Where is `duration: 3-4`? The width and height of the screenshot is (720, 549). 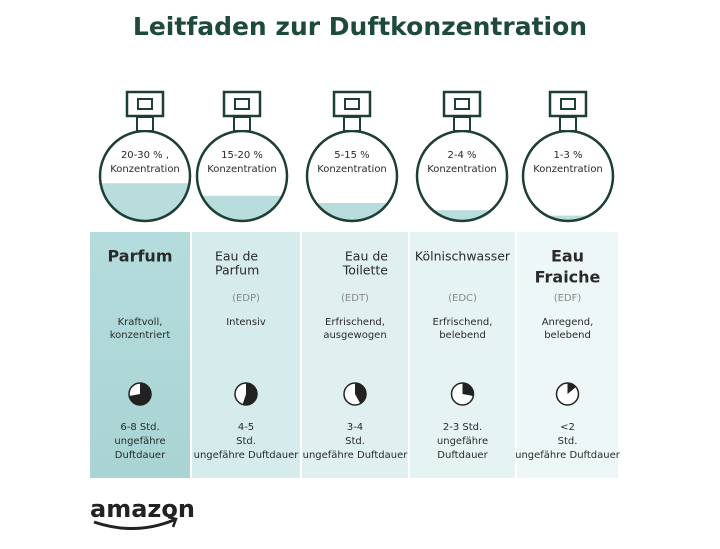
duration: 3-4 is located at coordinates (355, 427).